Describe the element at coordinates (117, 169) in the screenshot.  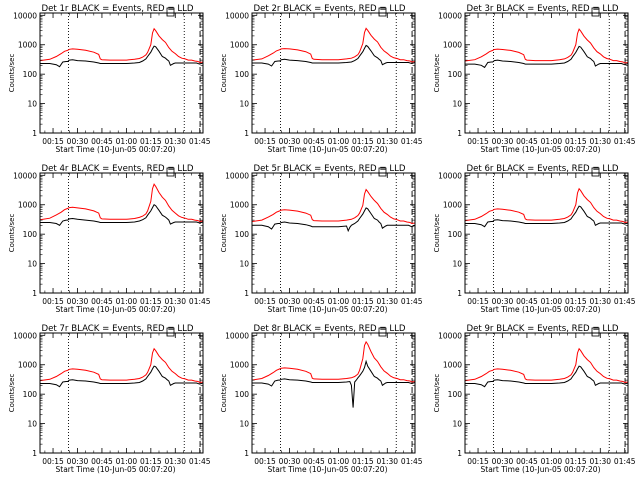
I see `chart-title: Det 4r BLACK = Events, RED = LLD` at that location.